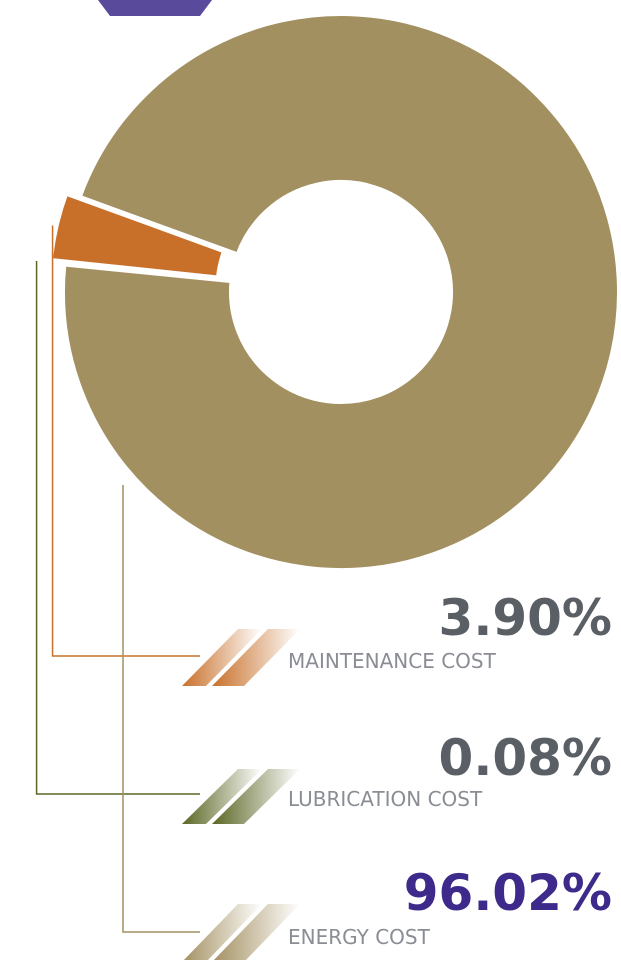 The image size is (621, 960). I want to click on value-label: 3.90%, so click(525, 618).